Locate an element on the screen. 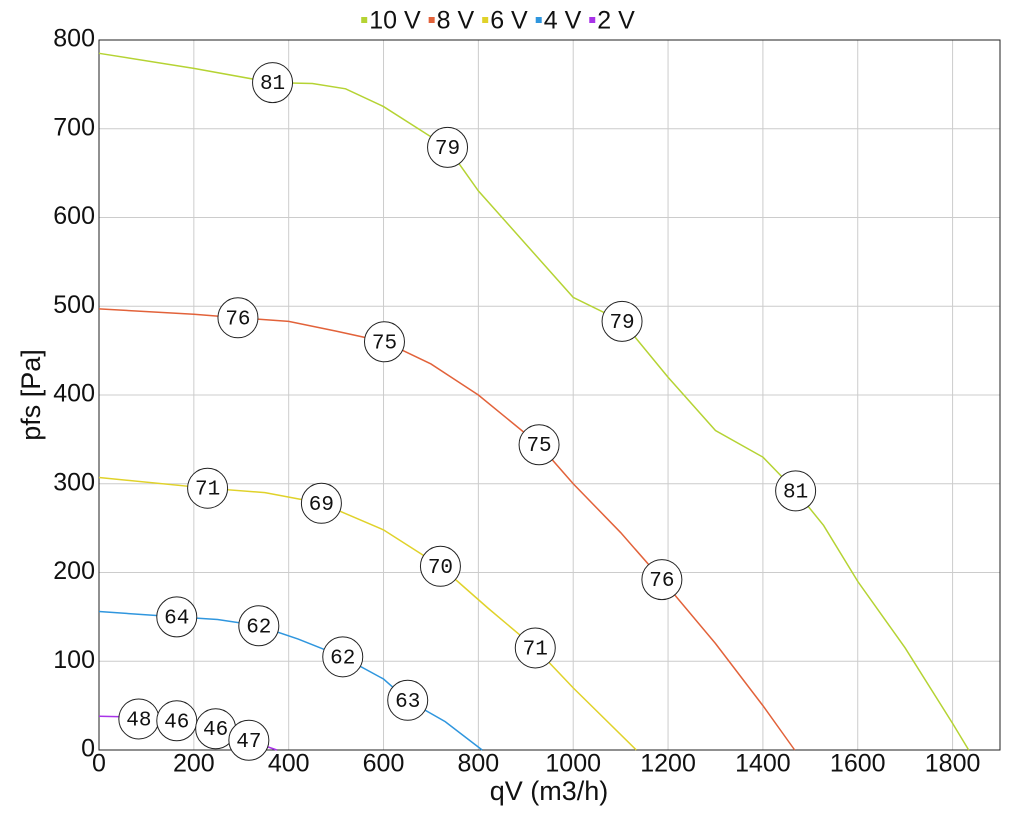 The image size is (1020, 820). y-tick-label: 700 is located at coordinates (74, 127).